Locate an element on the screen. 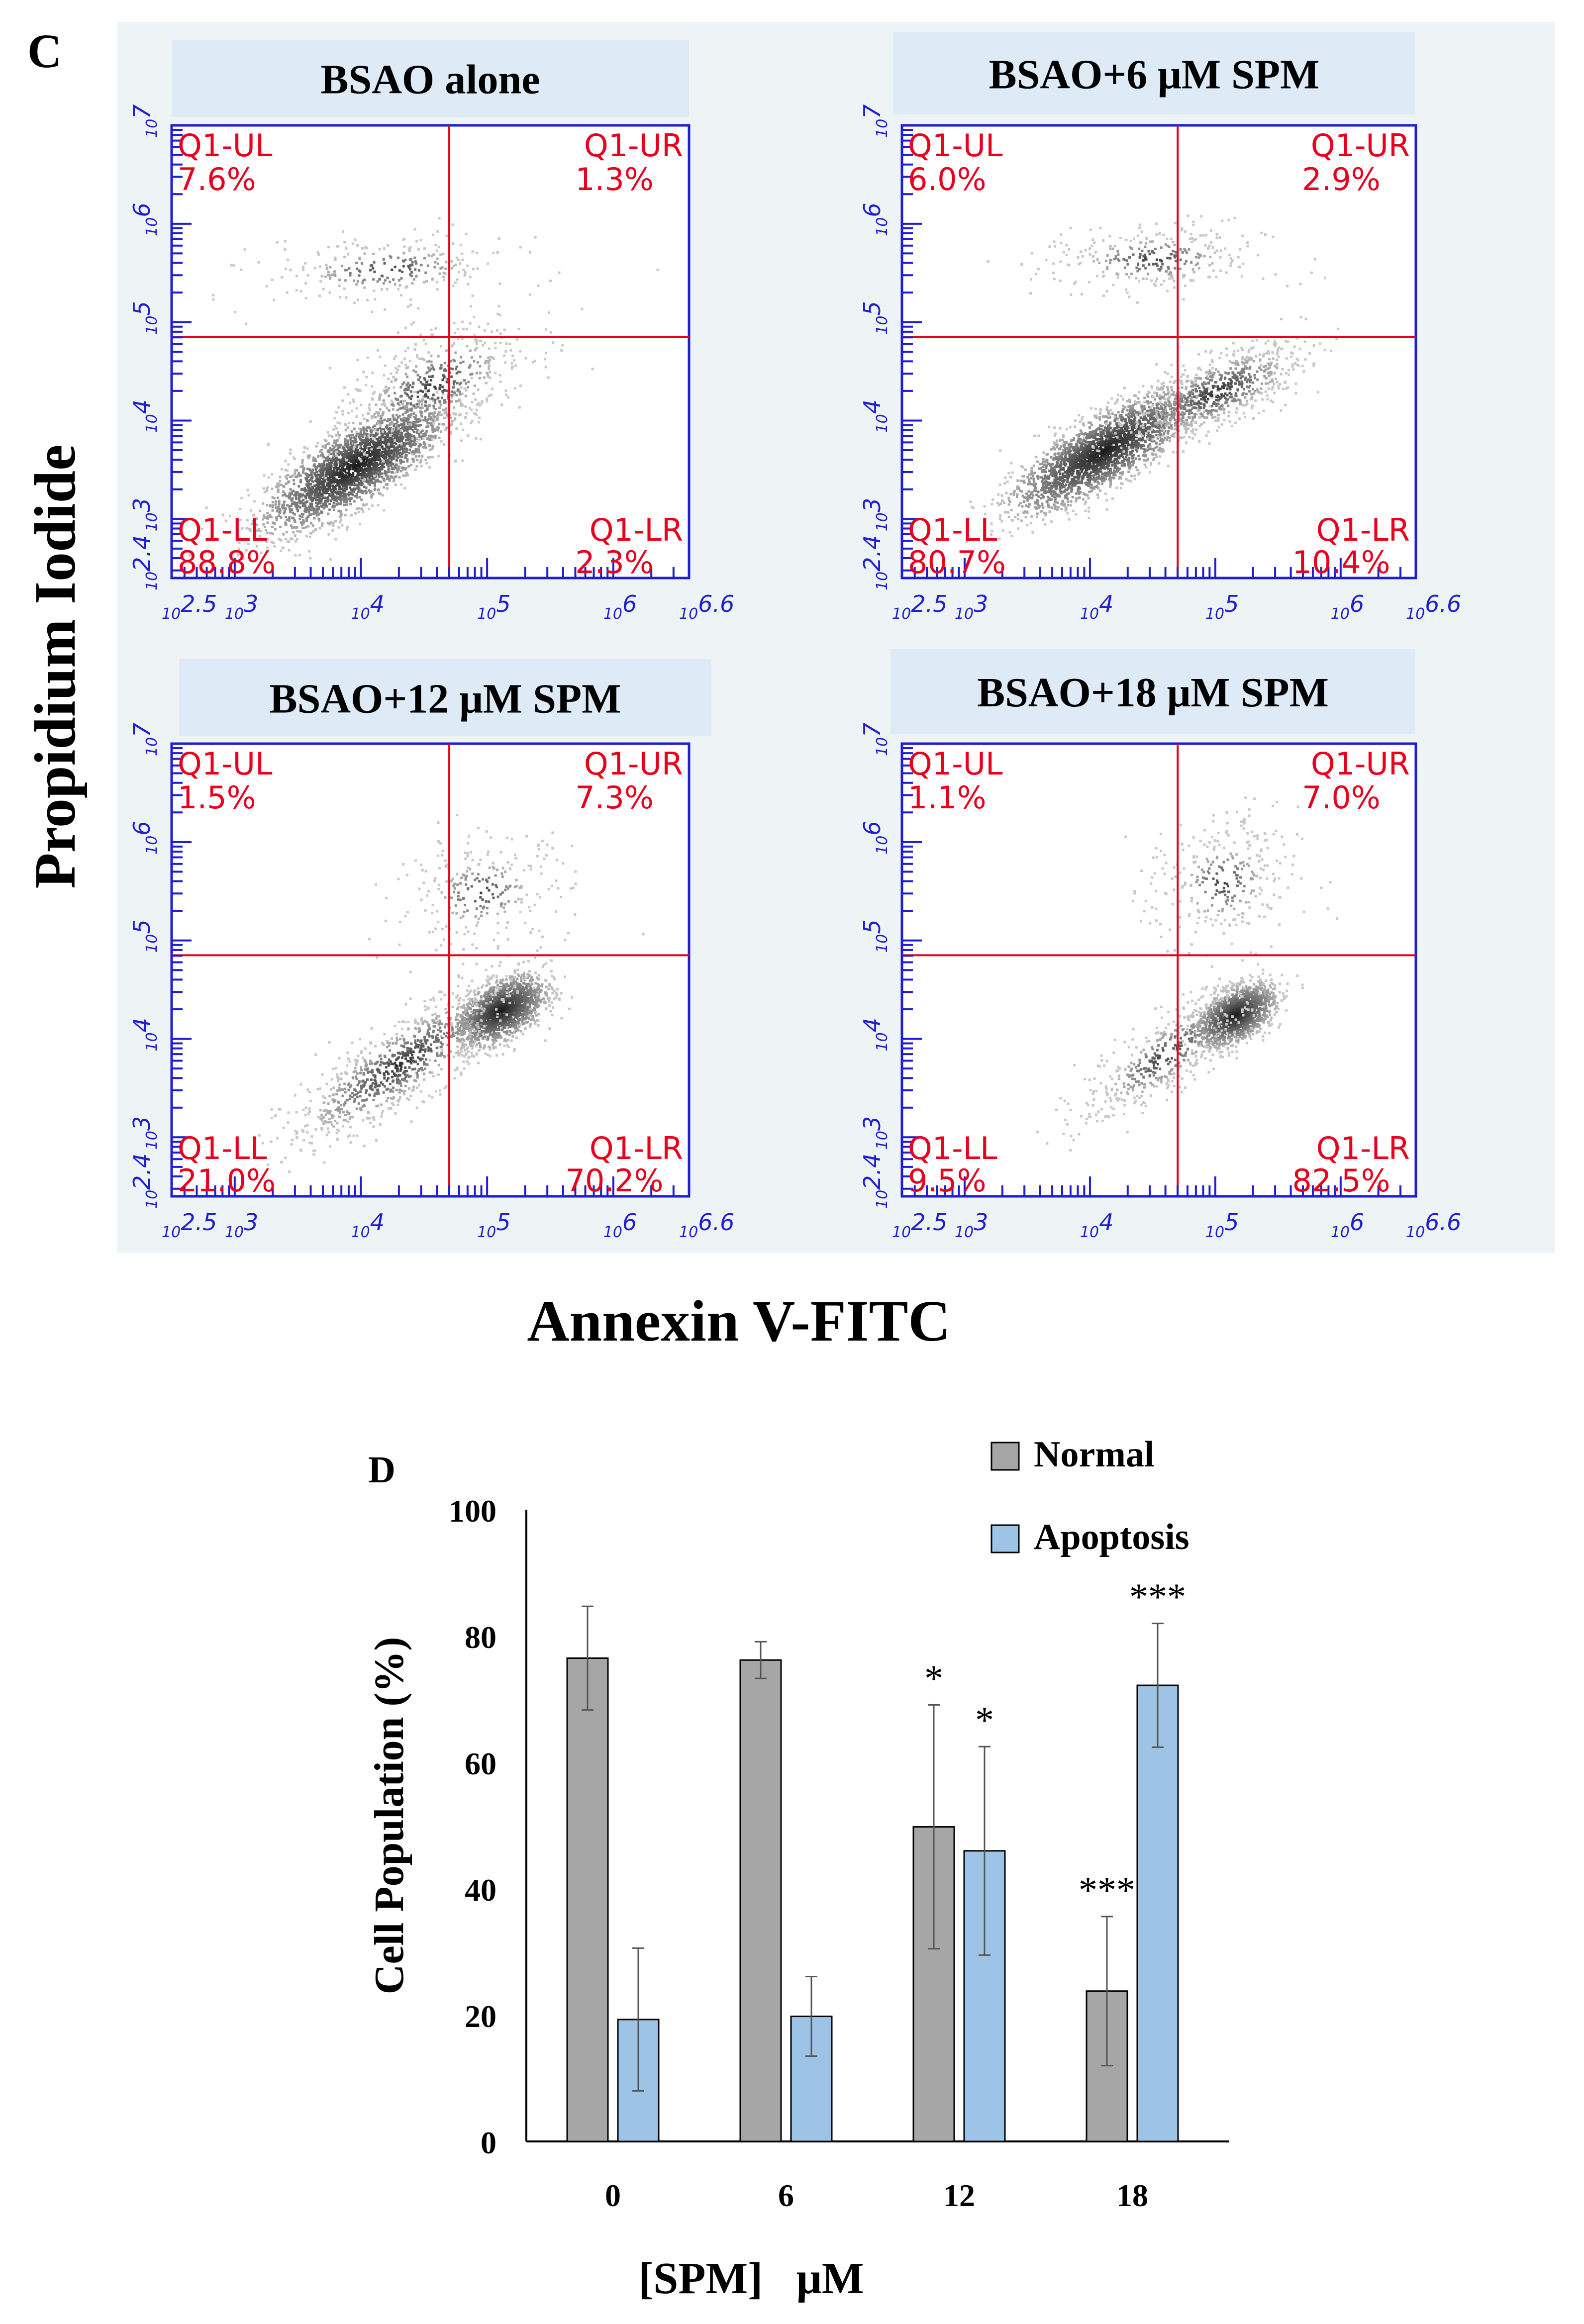 Image resolution: width=1584 pixels, height=2324 pixels. quadrant-ul-value: 1.5% is located at coordinates (217, 797).